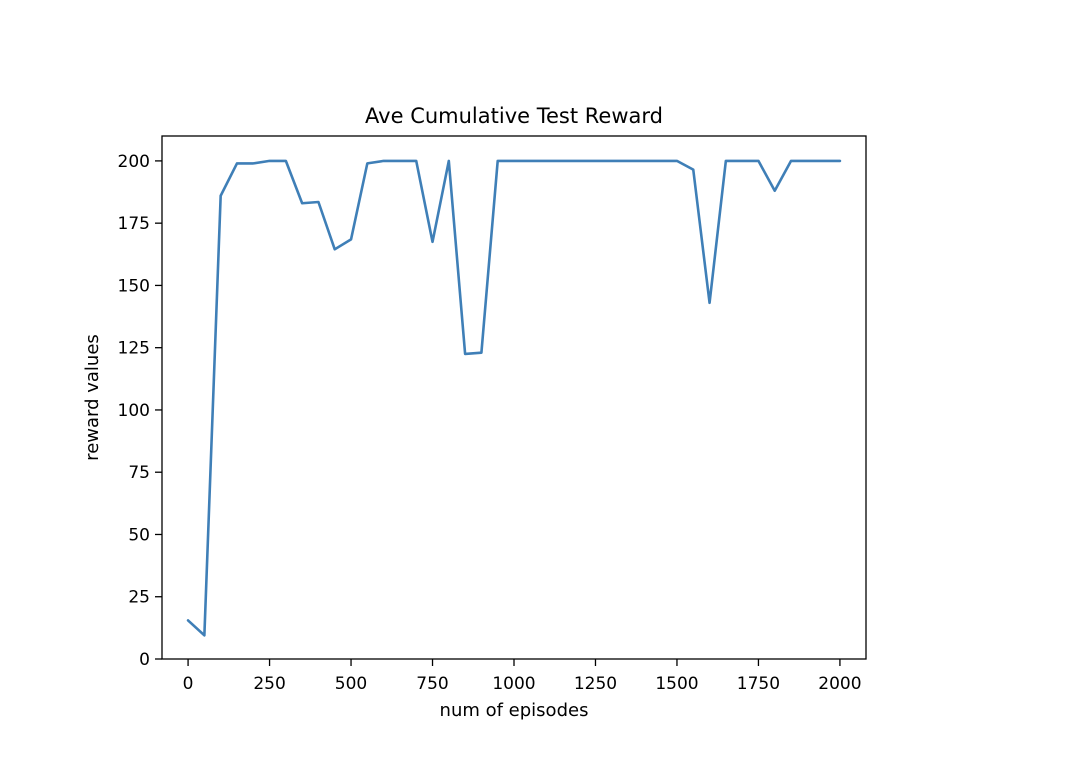  I want to click on y-tick-label: 50, so click(139, 535).